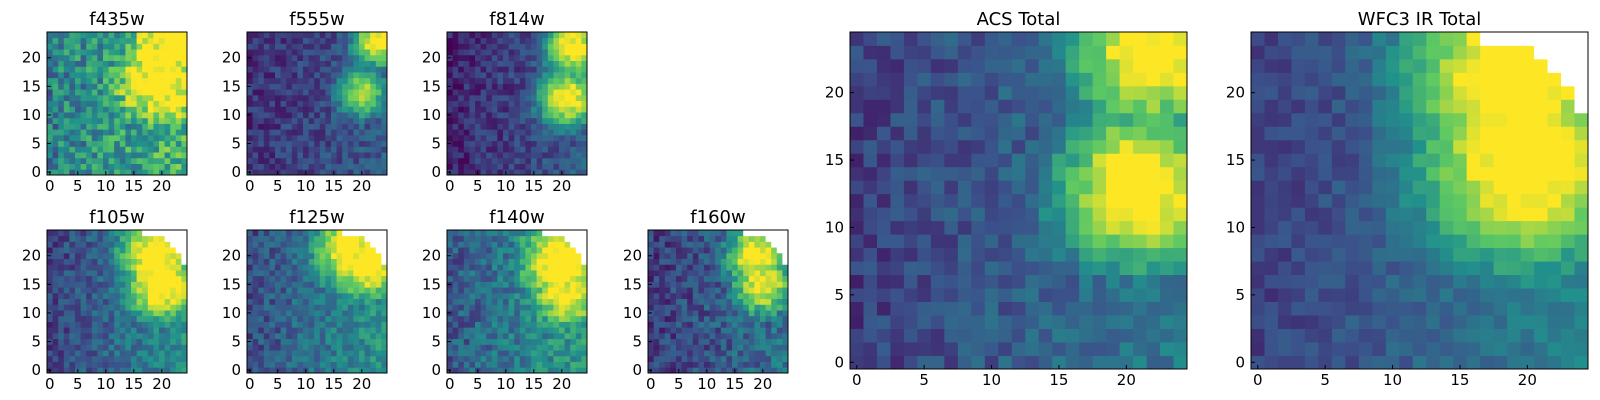 This screenshot has height=400, width=1600. What do you see at coordinates (333, 186) in the screenshot?
I see `x-tick-label: 15` at bounding box center [333, 186].